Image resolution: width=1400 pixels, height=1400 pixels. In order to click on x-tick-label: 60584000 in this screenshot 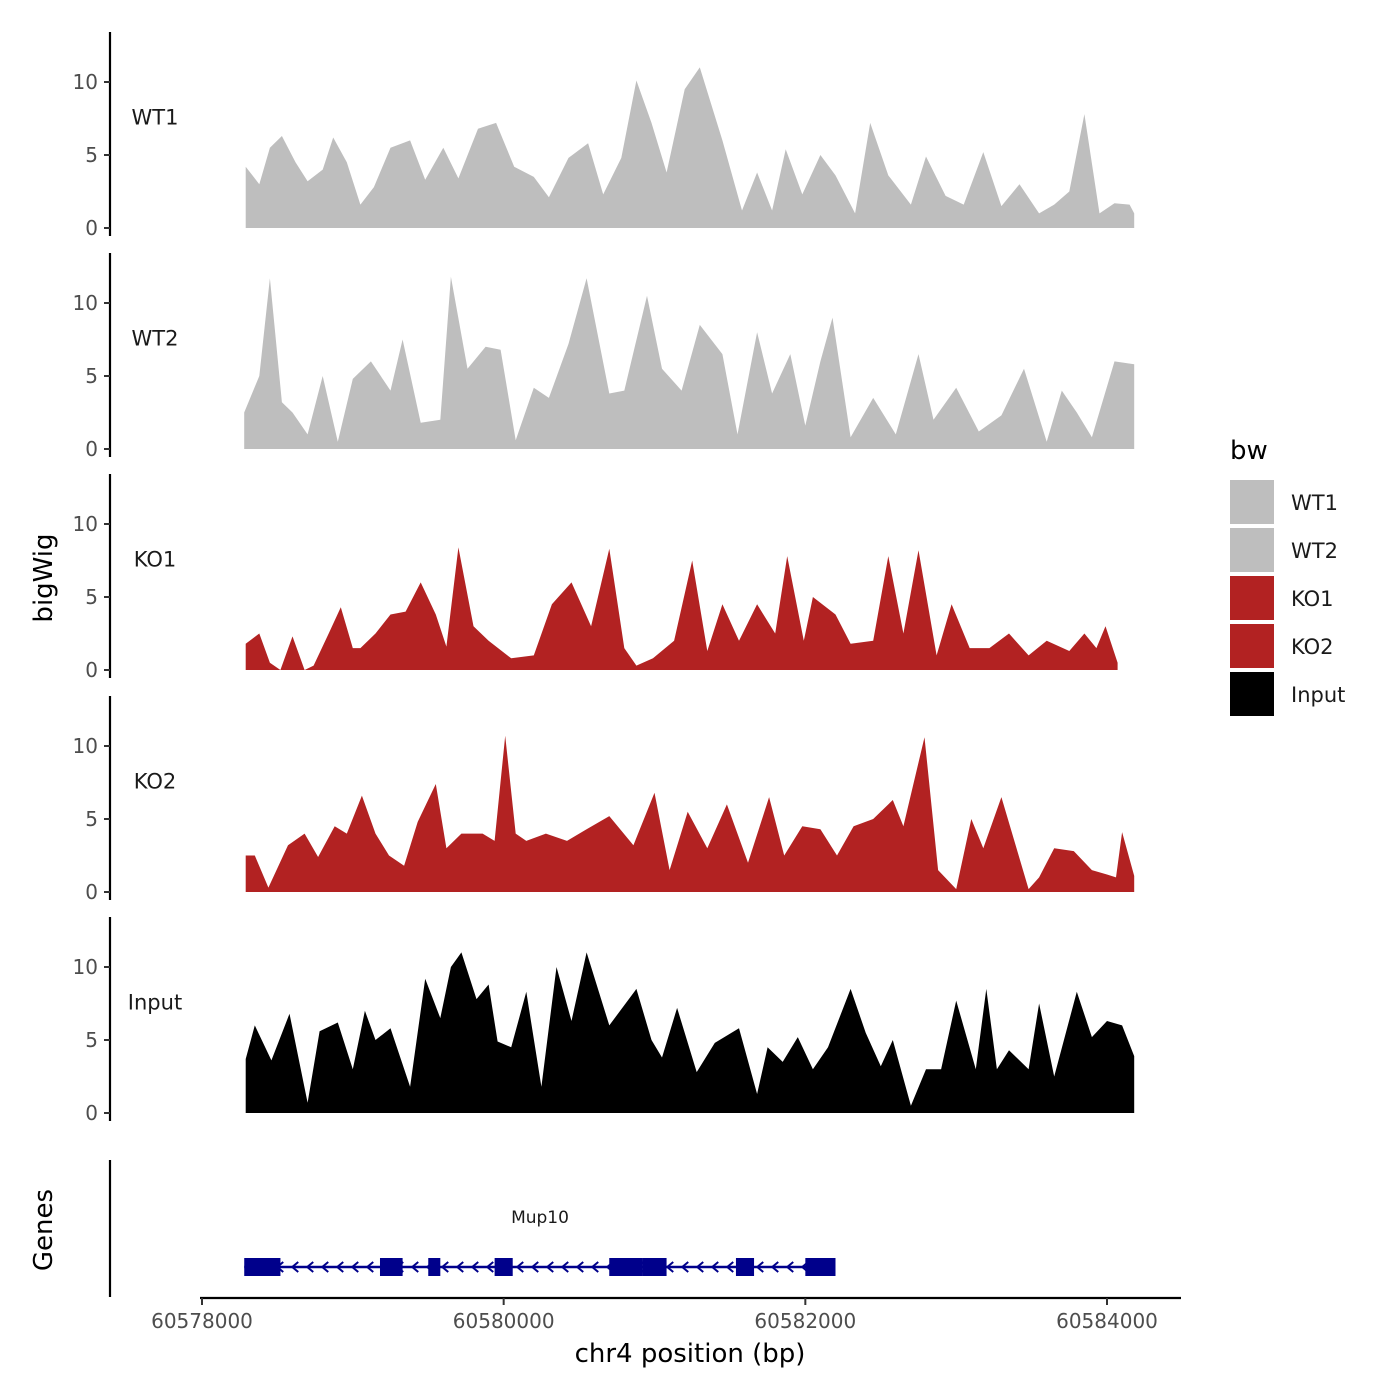, I will do `click(1107, 1321)`.